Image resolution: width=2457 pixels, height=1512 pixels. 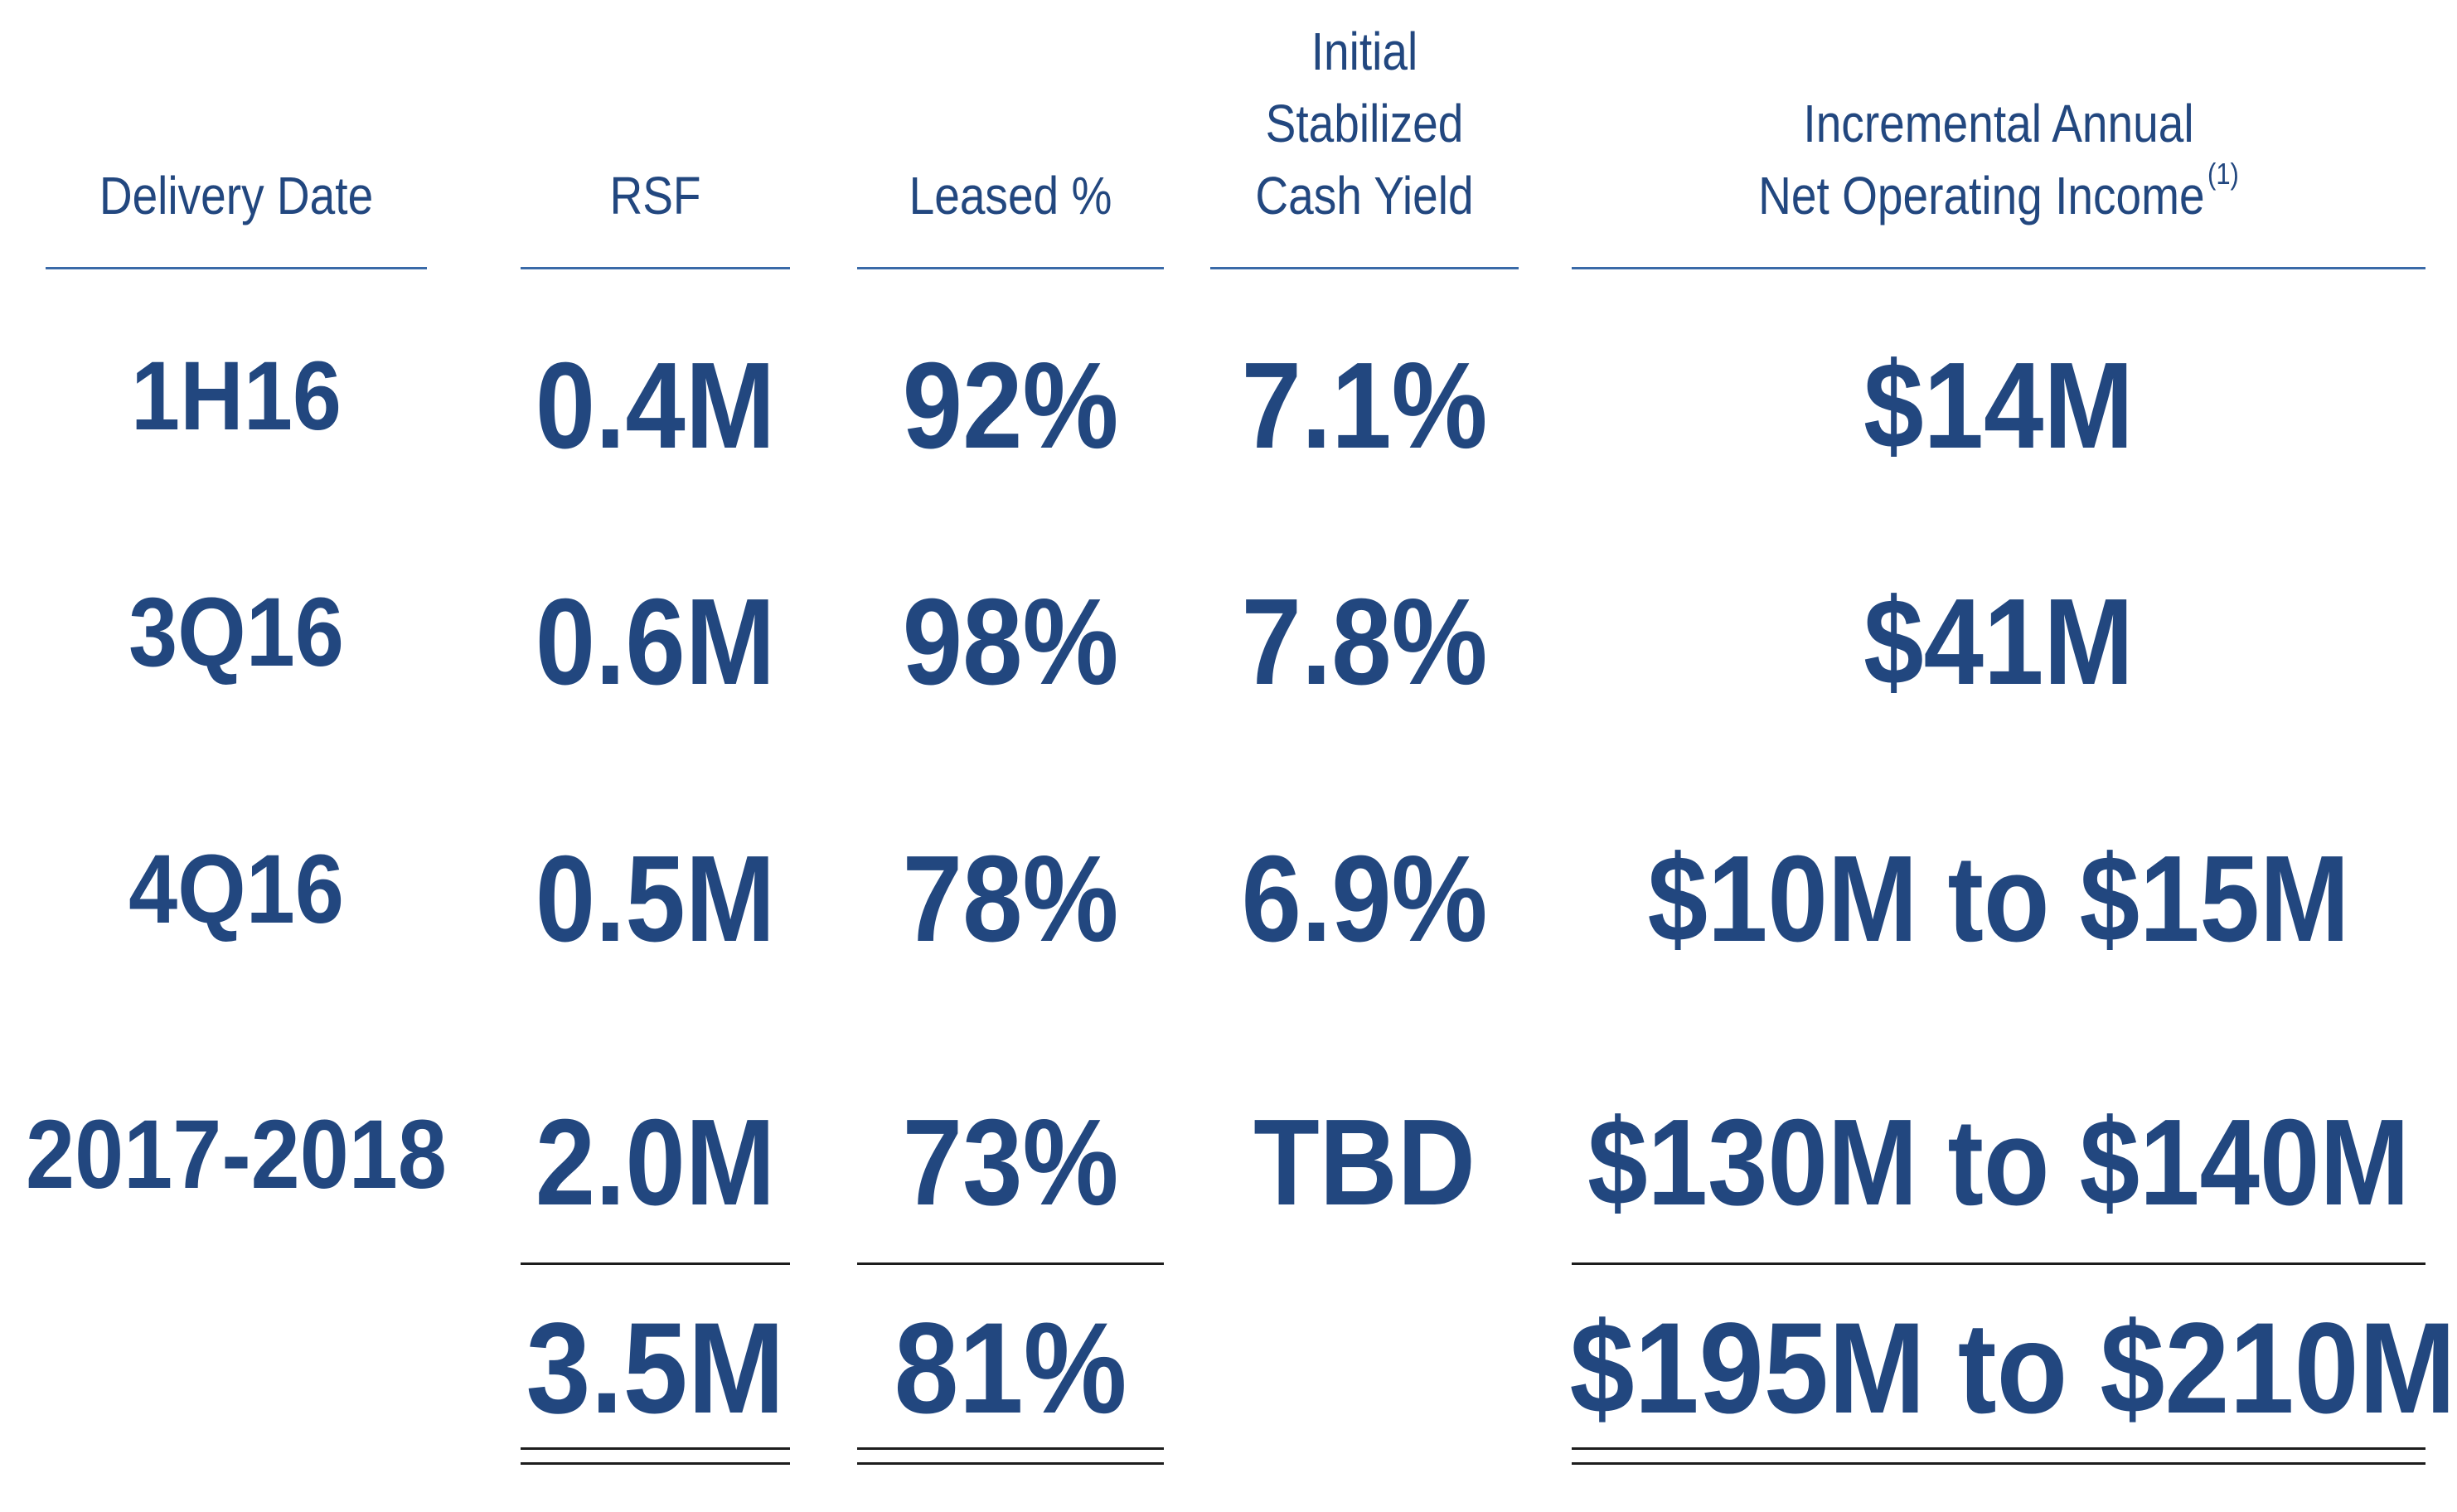 What do you see at coordinates (1010, 756) in the screenshot?
I see `column-leased: Leased % 92% 98% 78% 73% 81%` at bounding box center [1010, 756].